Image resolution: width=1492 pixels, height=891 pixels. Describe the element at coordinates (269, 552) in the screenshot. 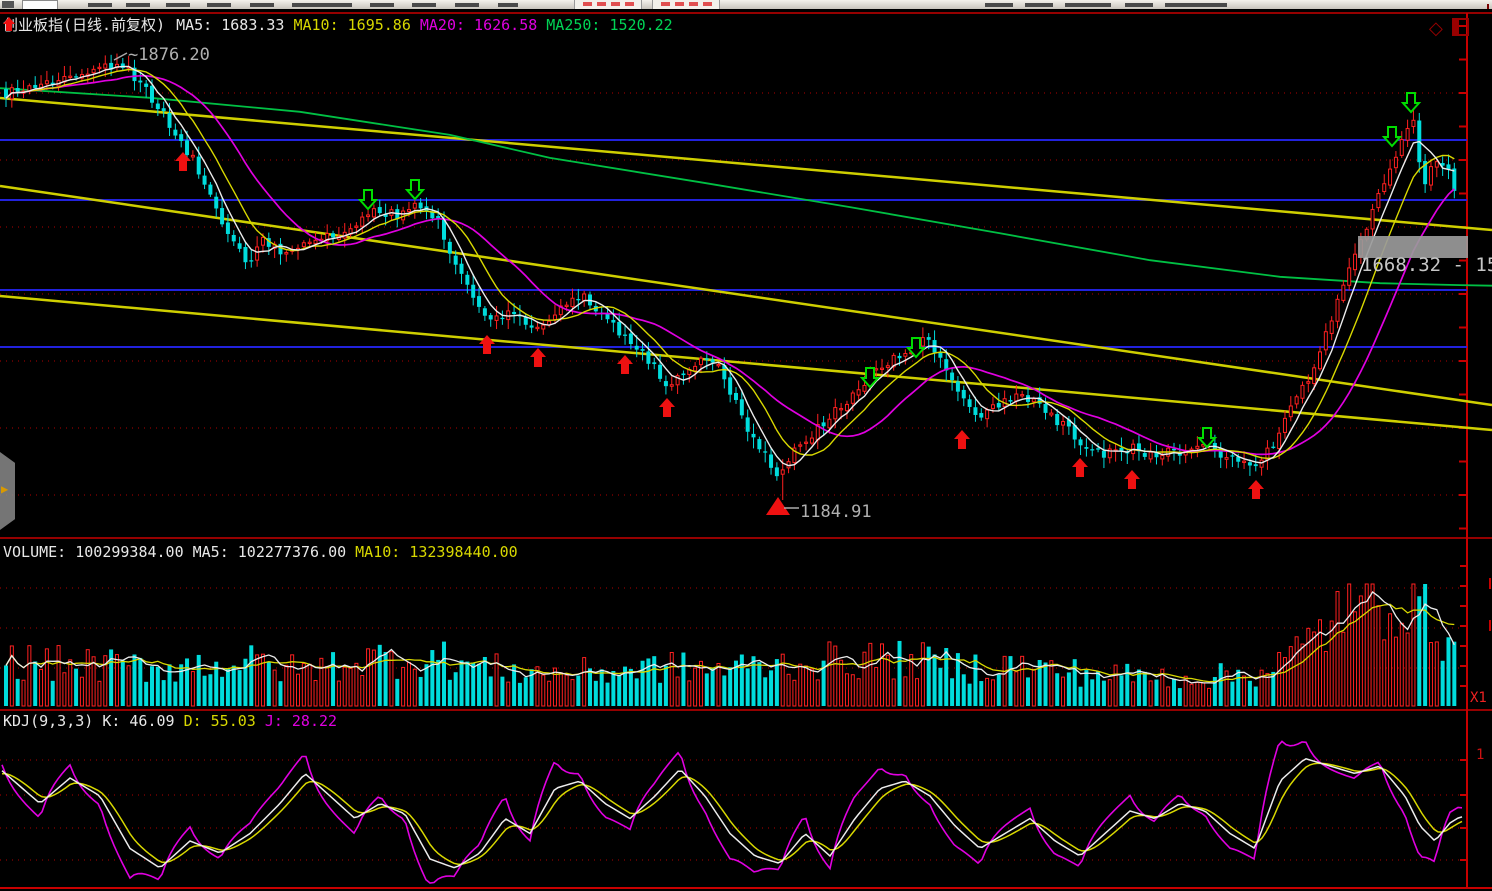

I see `volume-ma5-value: MA5: 102277376.00` at that location.